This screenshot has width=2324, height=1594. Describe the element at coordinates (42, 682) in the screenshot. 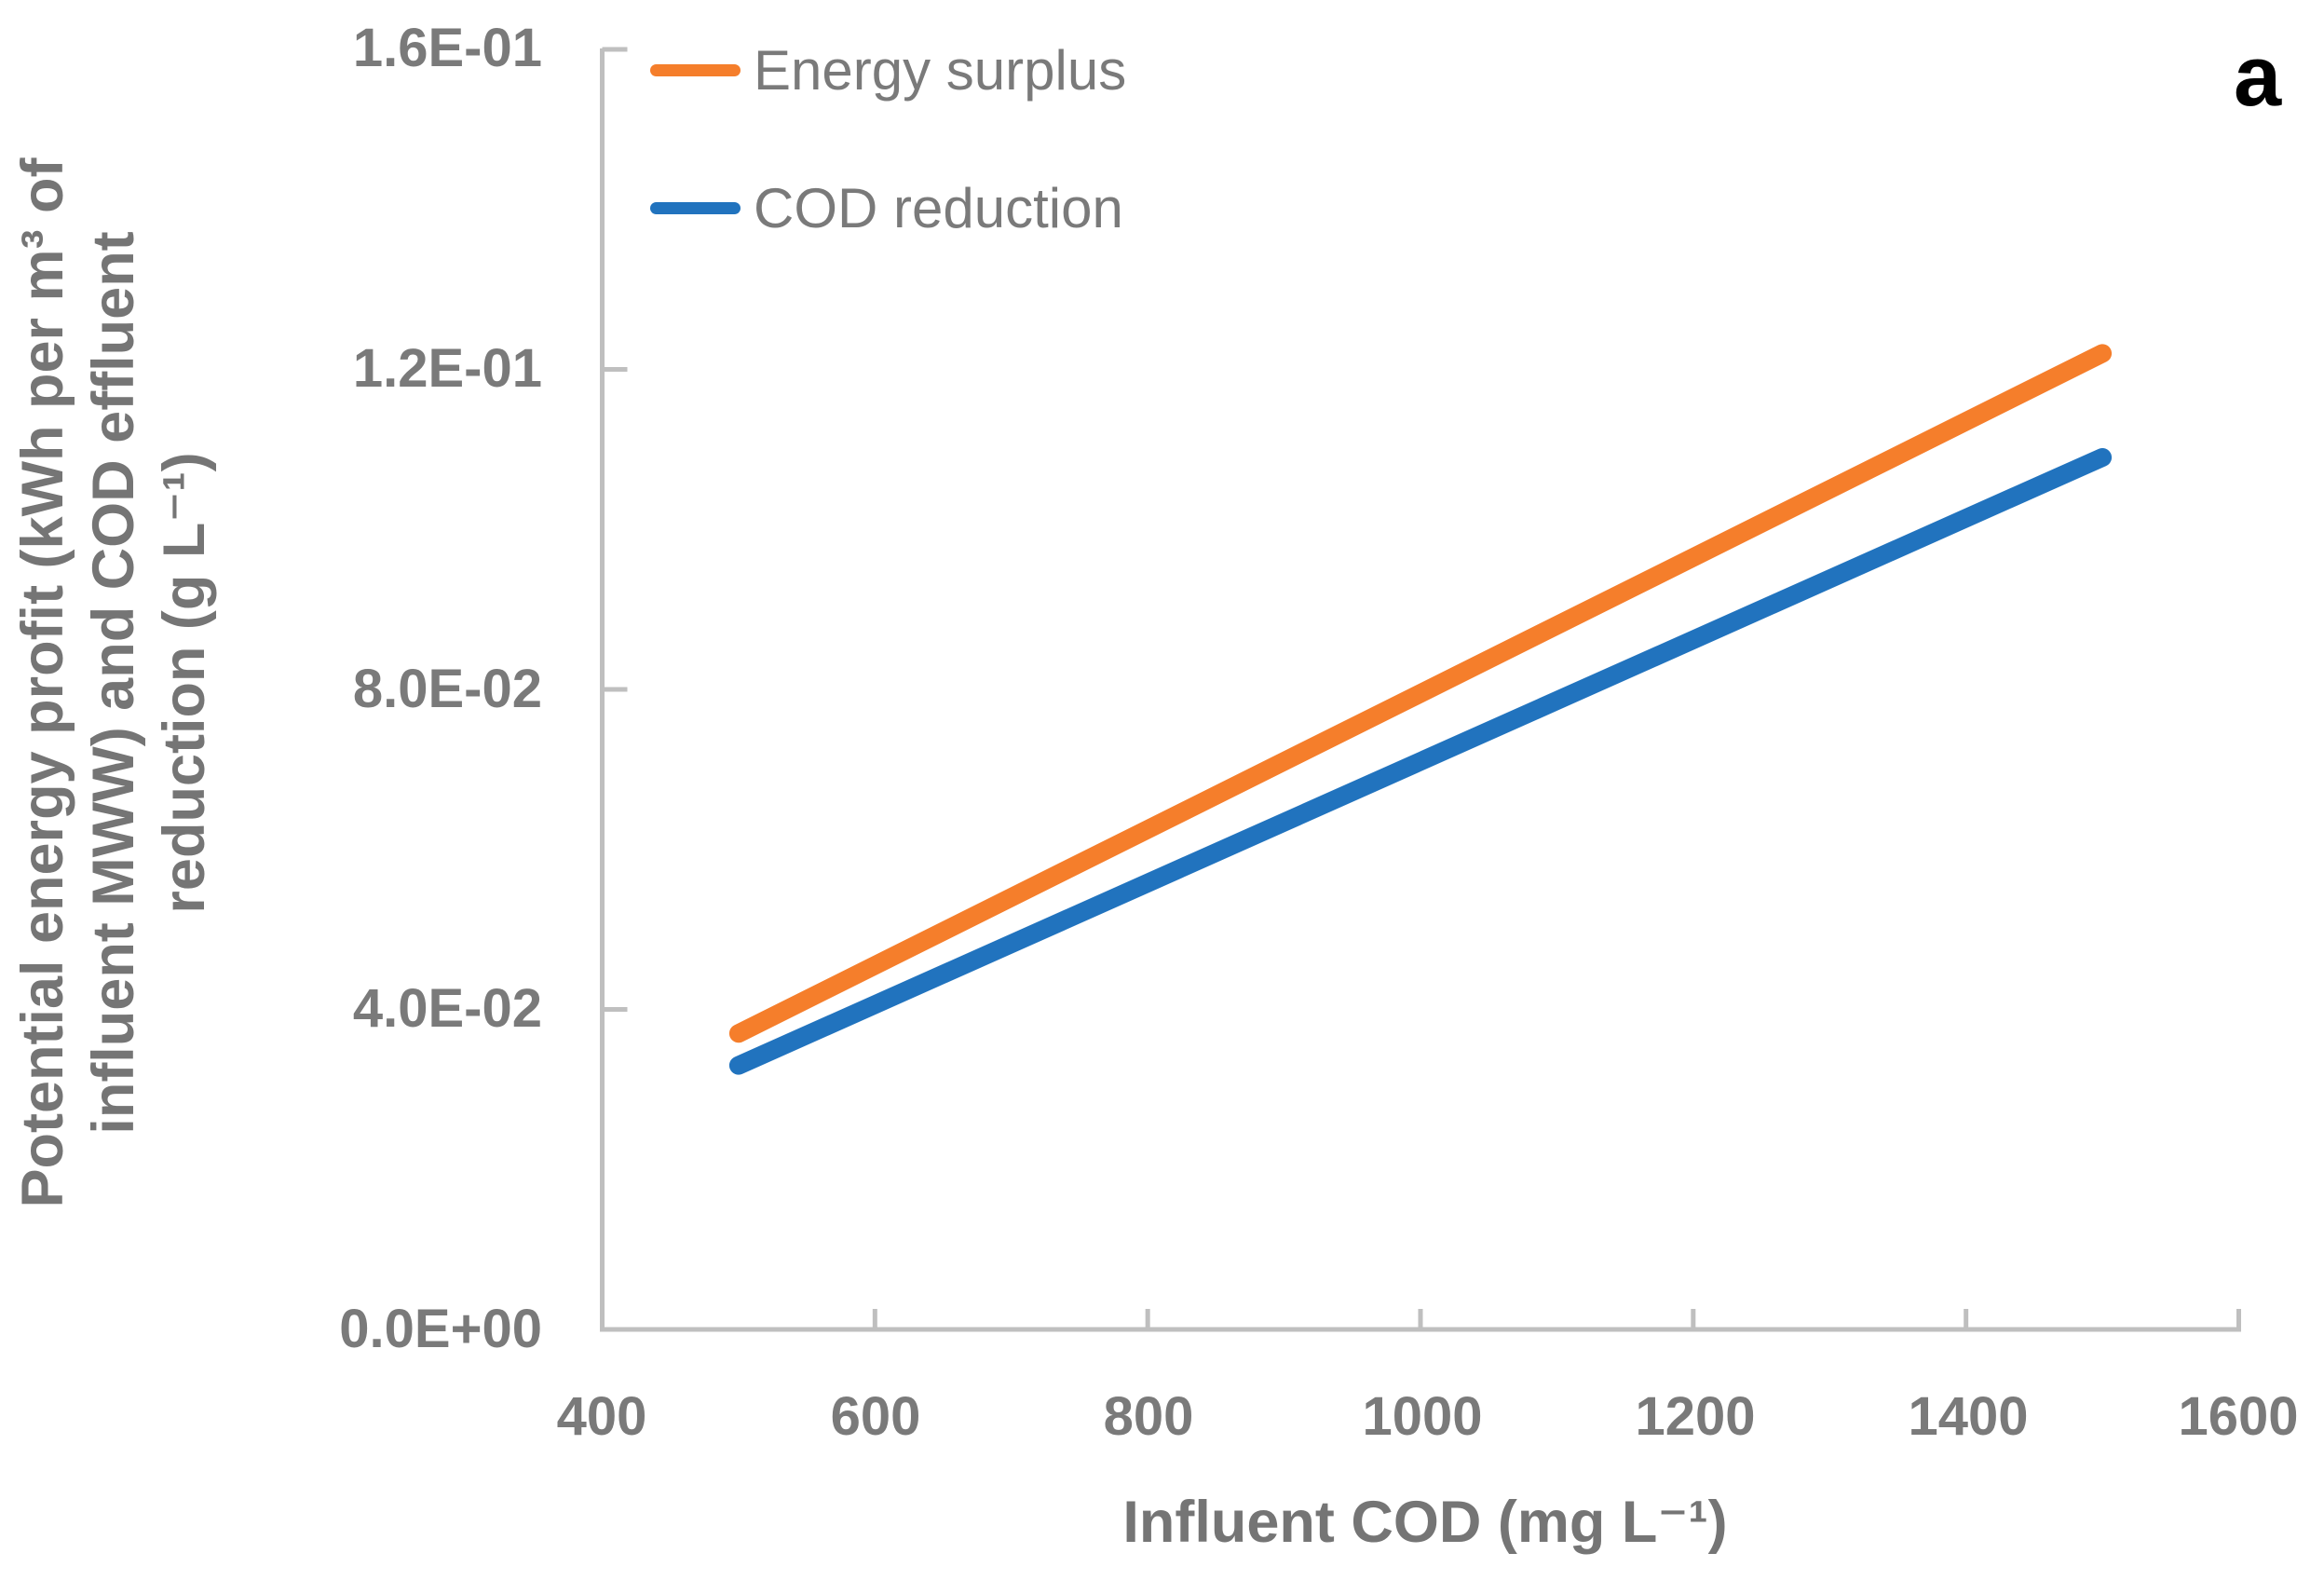

I see `y-axis-title-line: Potential energy profit (kWh per m³ of` at that location.